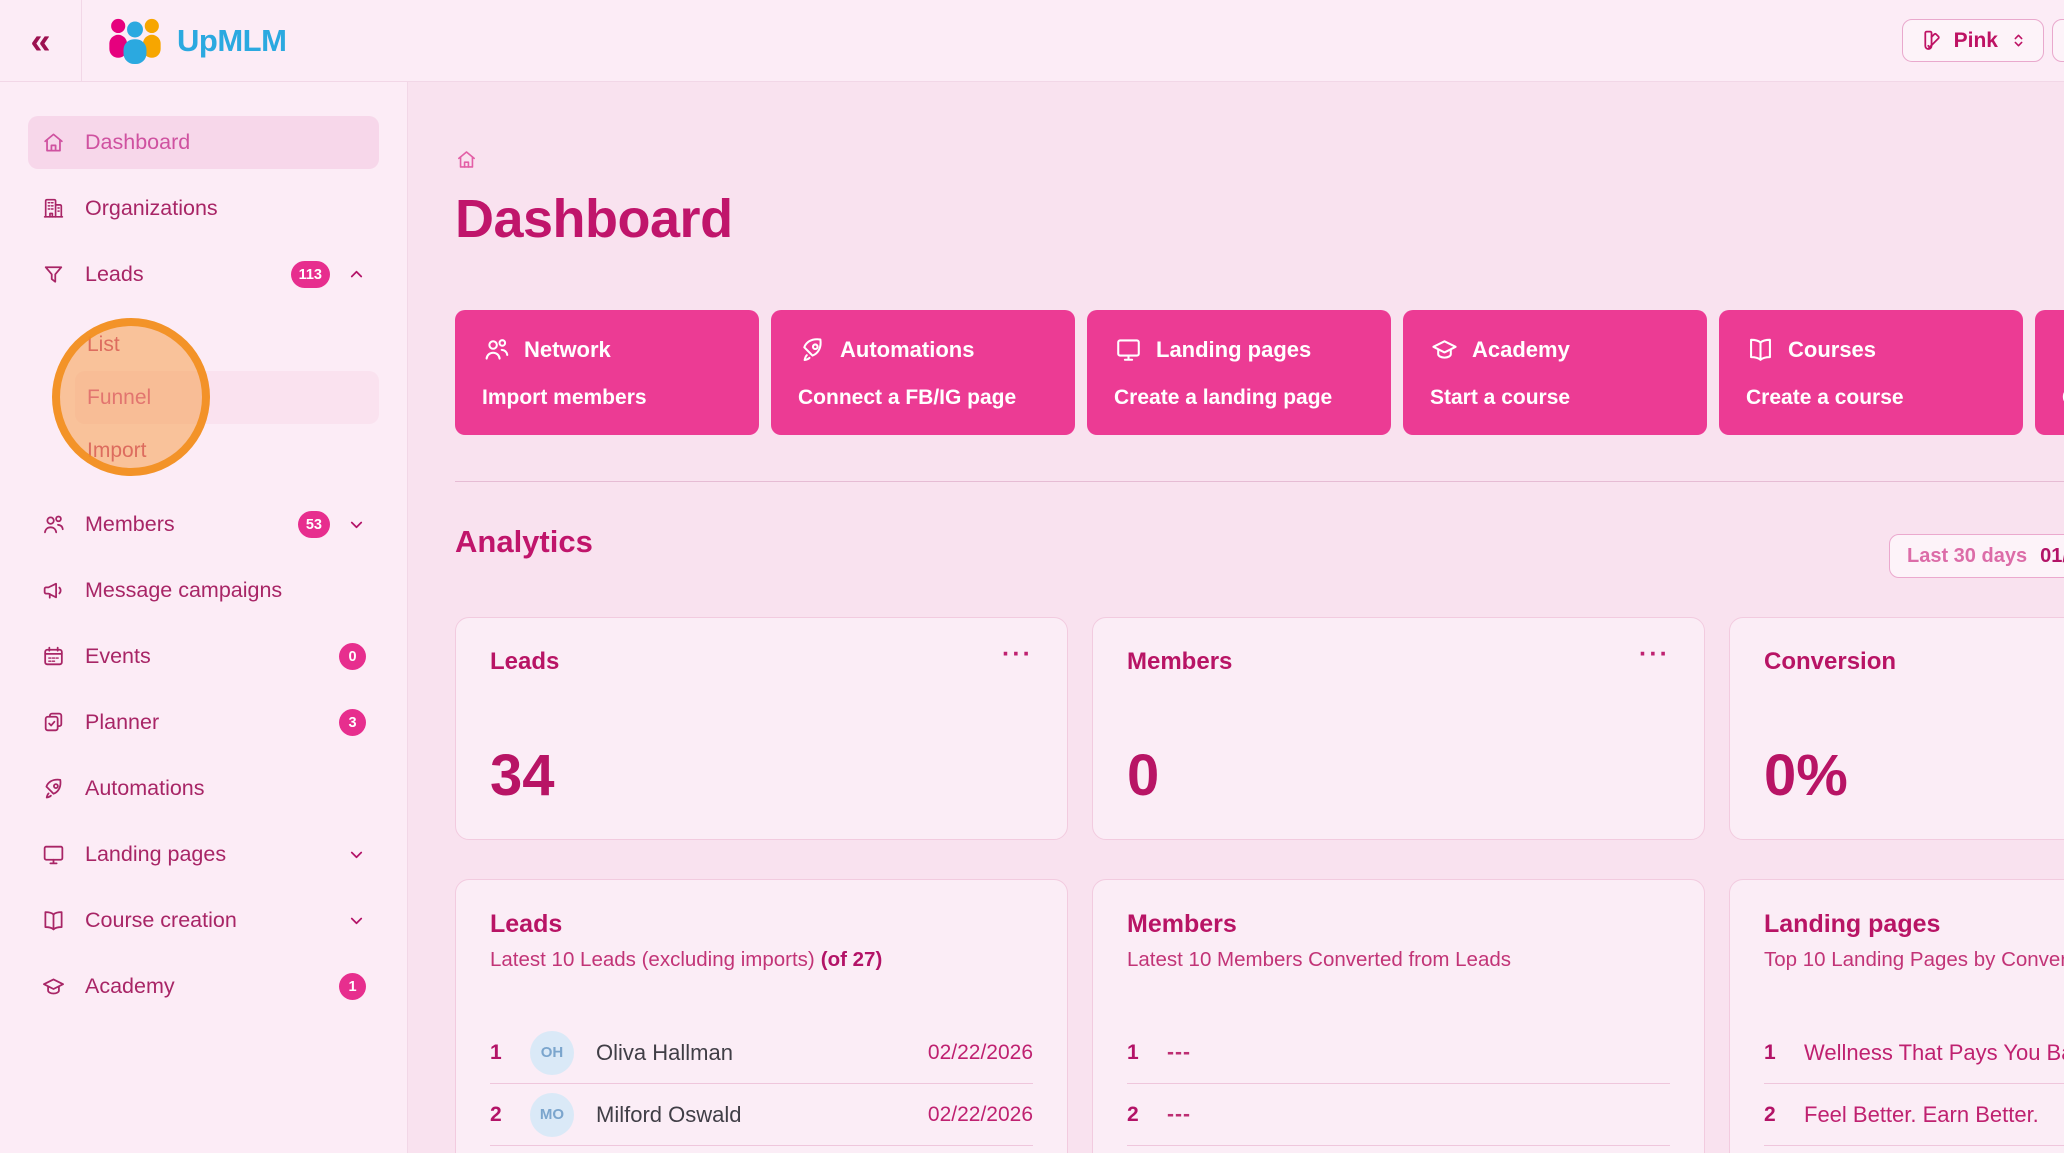 The height and width of the screenshot is (1153, 2064). What do you see at coordinates (1871, 372) in the screenshot?
I see `quick-action-courses: Courses Create a course` at bounding box center [1871, 372].